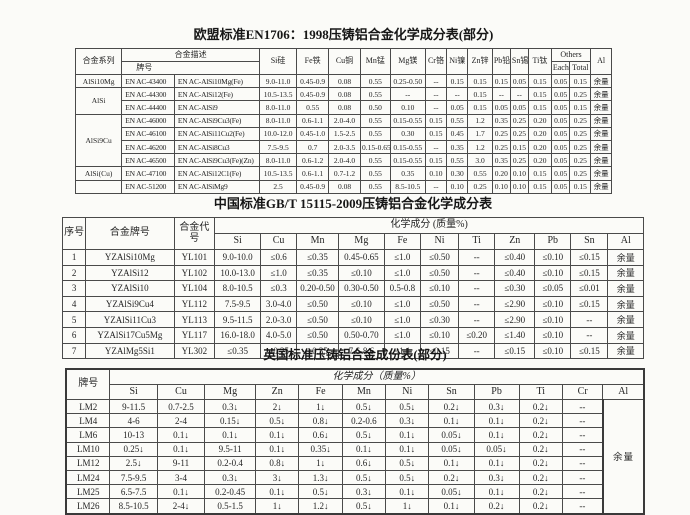 This screenshot has width=690, height=515. I want to click on value-cell: 8.0-11.0, so click(278, 120).